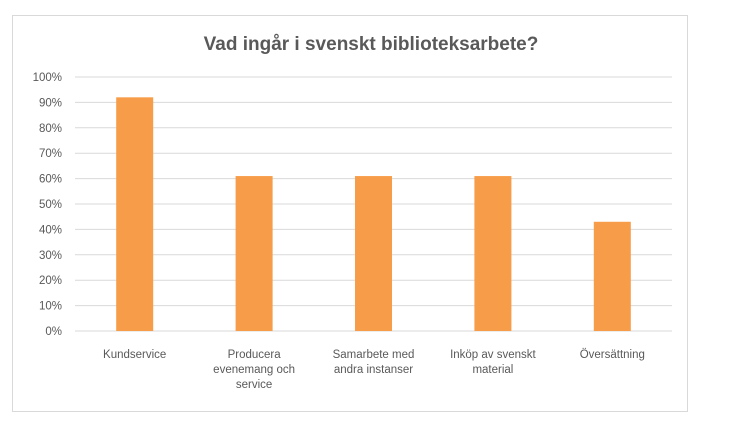 This screenshot has width=742, height=427. I want to click on x-tick-label: Kundservice, so click(134, 355).